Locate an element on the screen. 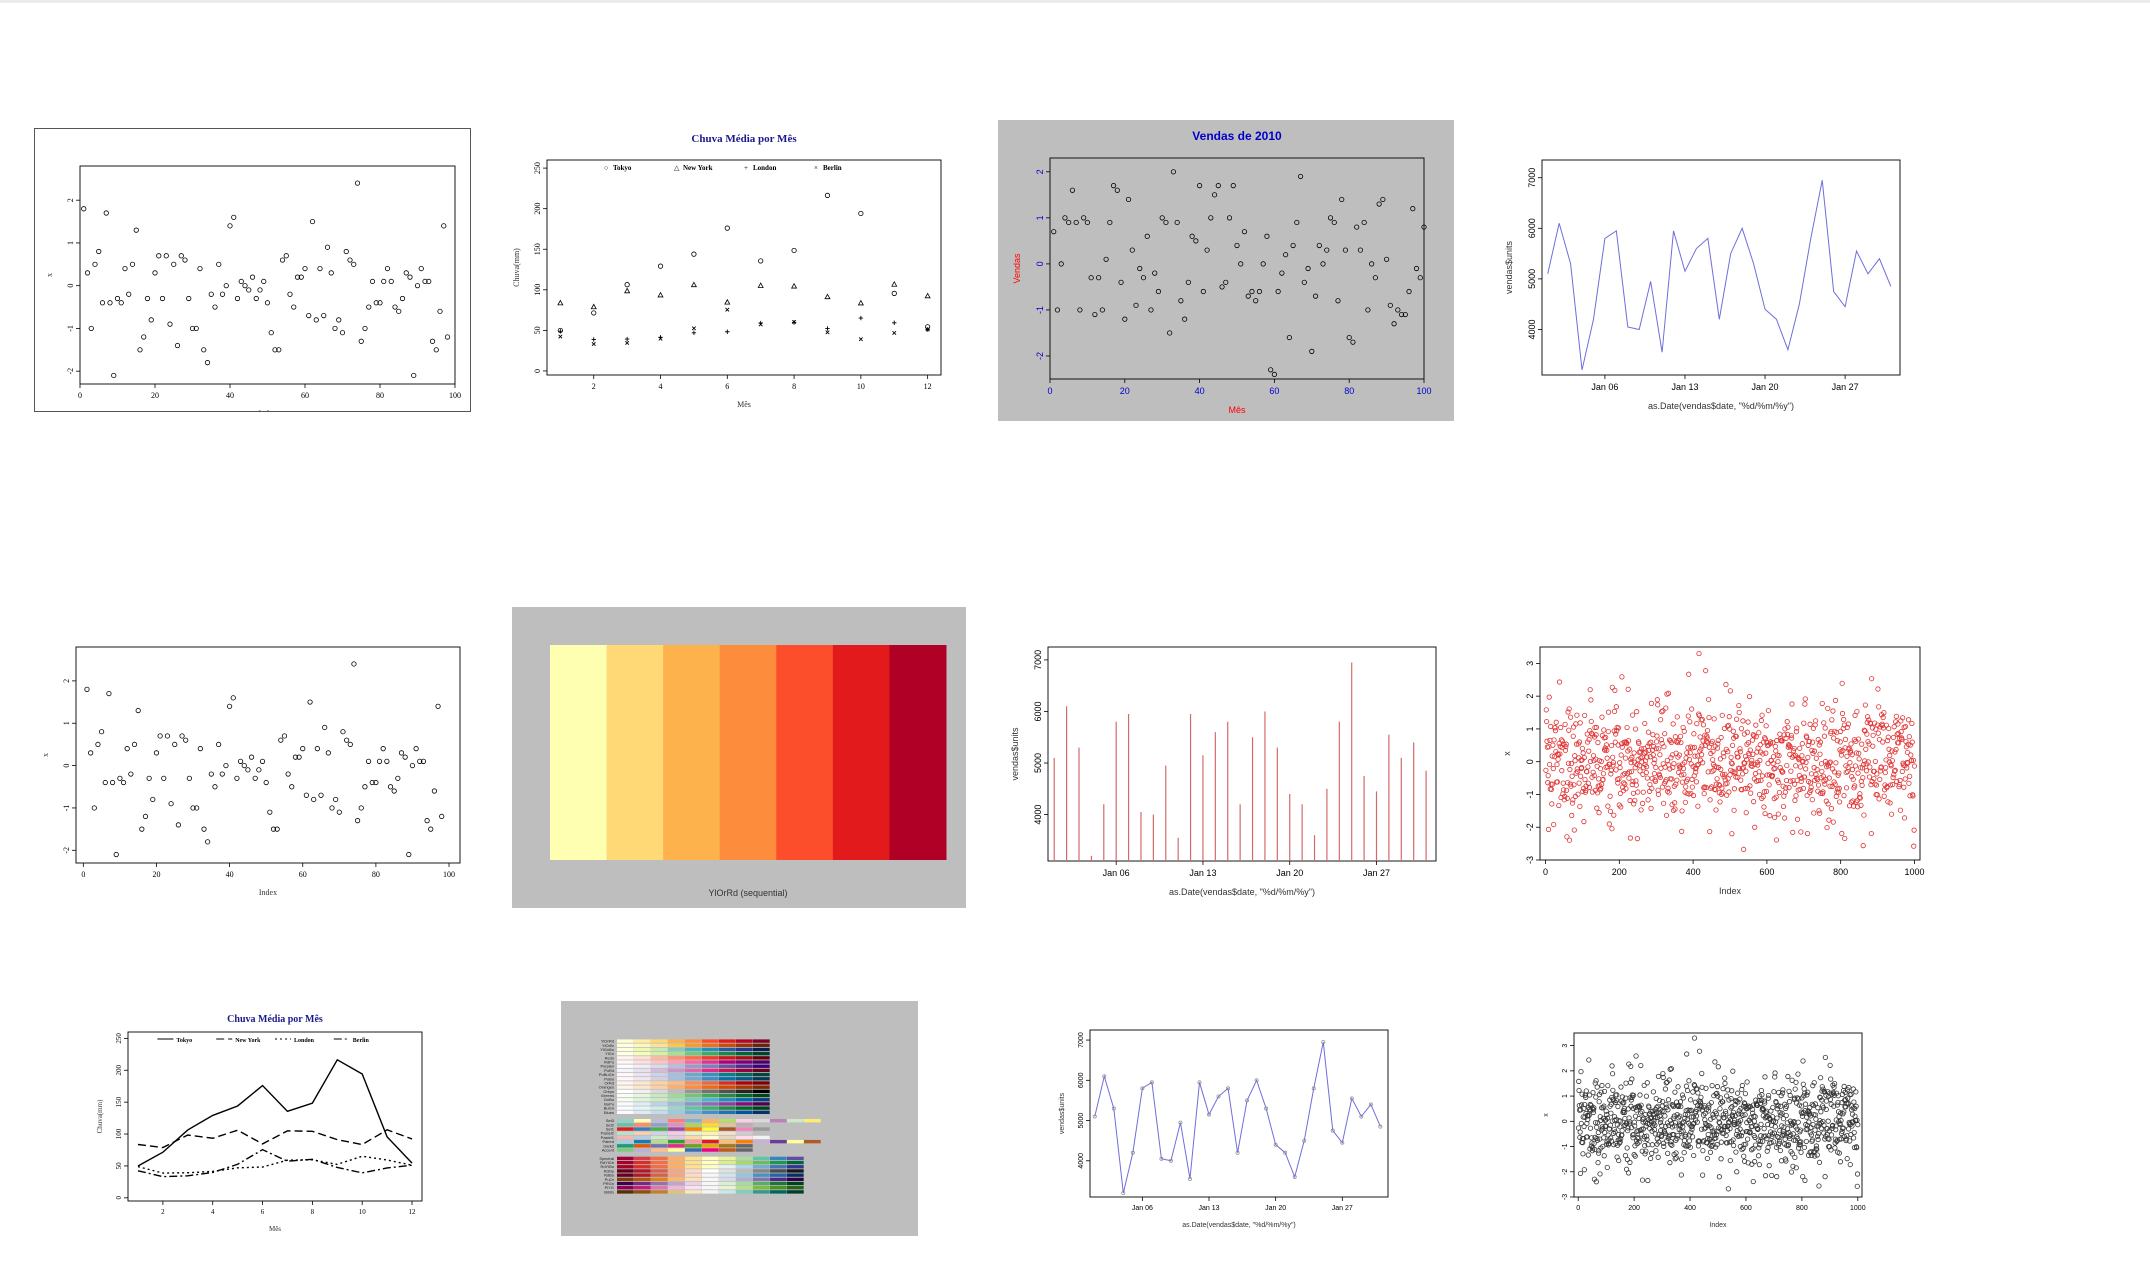 The height and width of the screenshot is (1275, 2150). x-tick-label: 200 is located at coordinates (1619, 872).